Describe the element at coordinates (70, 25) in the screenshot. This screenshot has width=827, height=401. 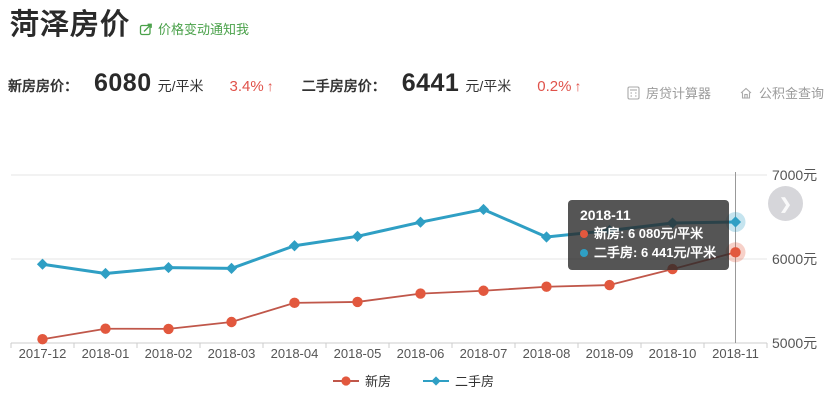
I see `page-title: 菏泽房价` at that location.